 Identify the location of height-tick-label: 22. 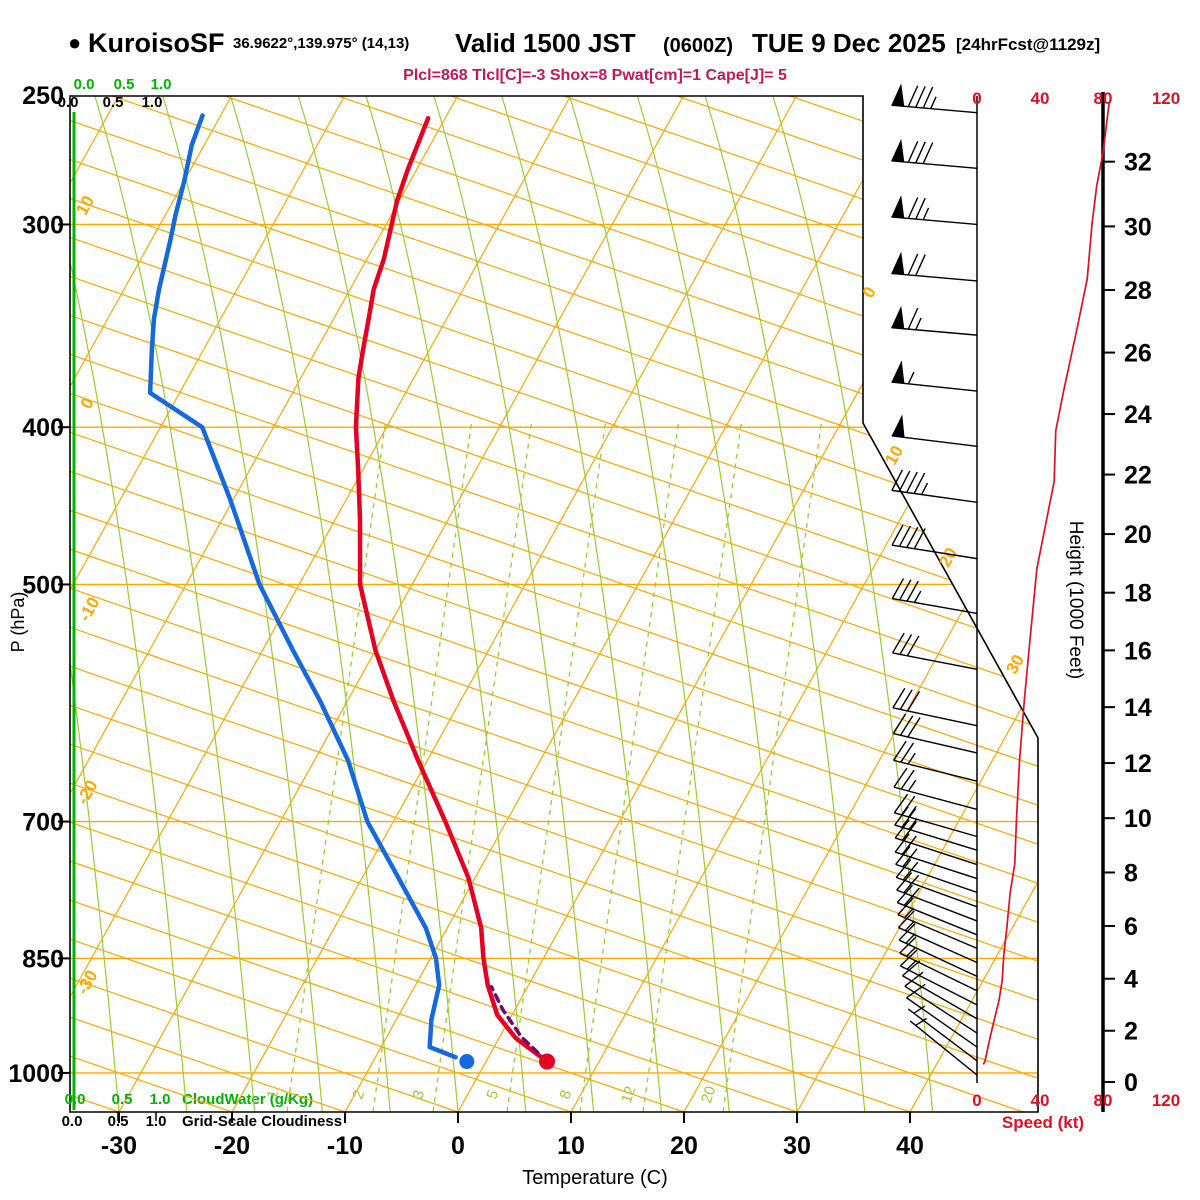
(1138, 476).